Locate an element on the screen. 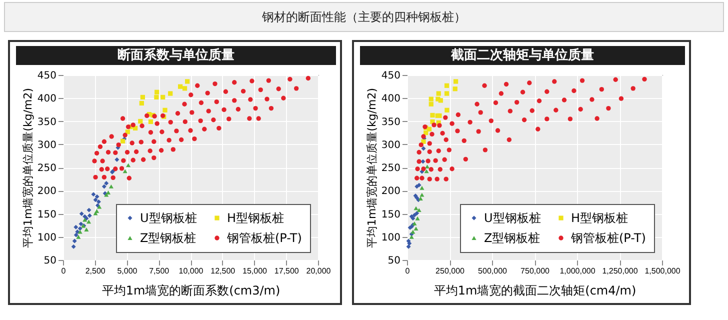 Image resolution: width=728 pixels, height=320 pixels. text: 钢材的断面性能（主要的四种钢板桩） is located at coordinates (364, 17).